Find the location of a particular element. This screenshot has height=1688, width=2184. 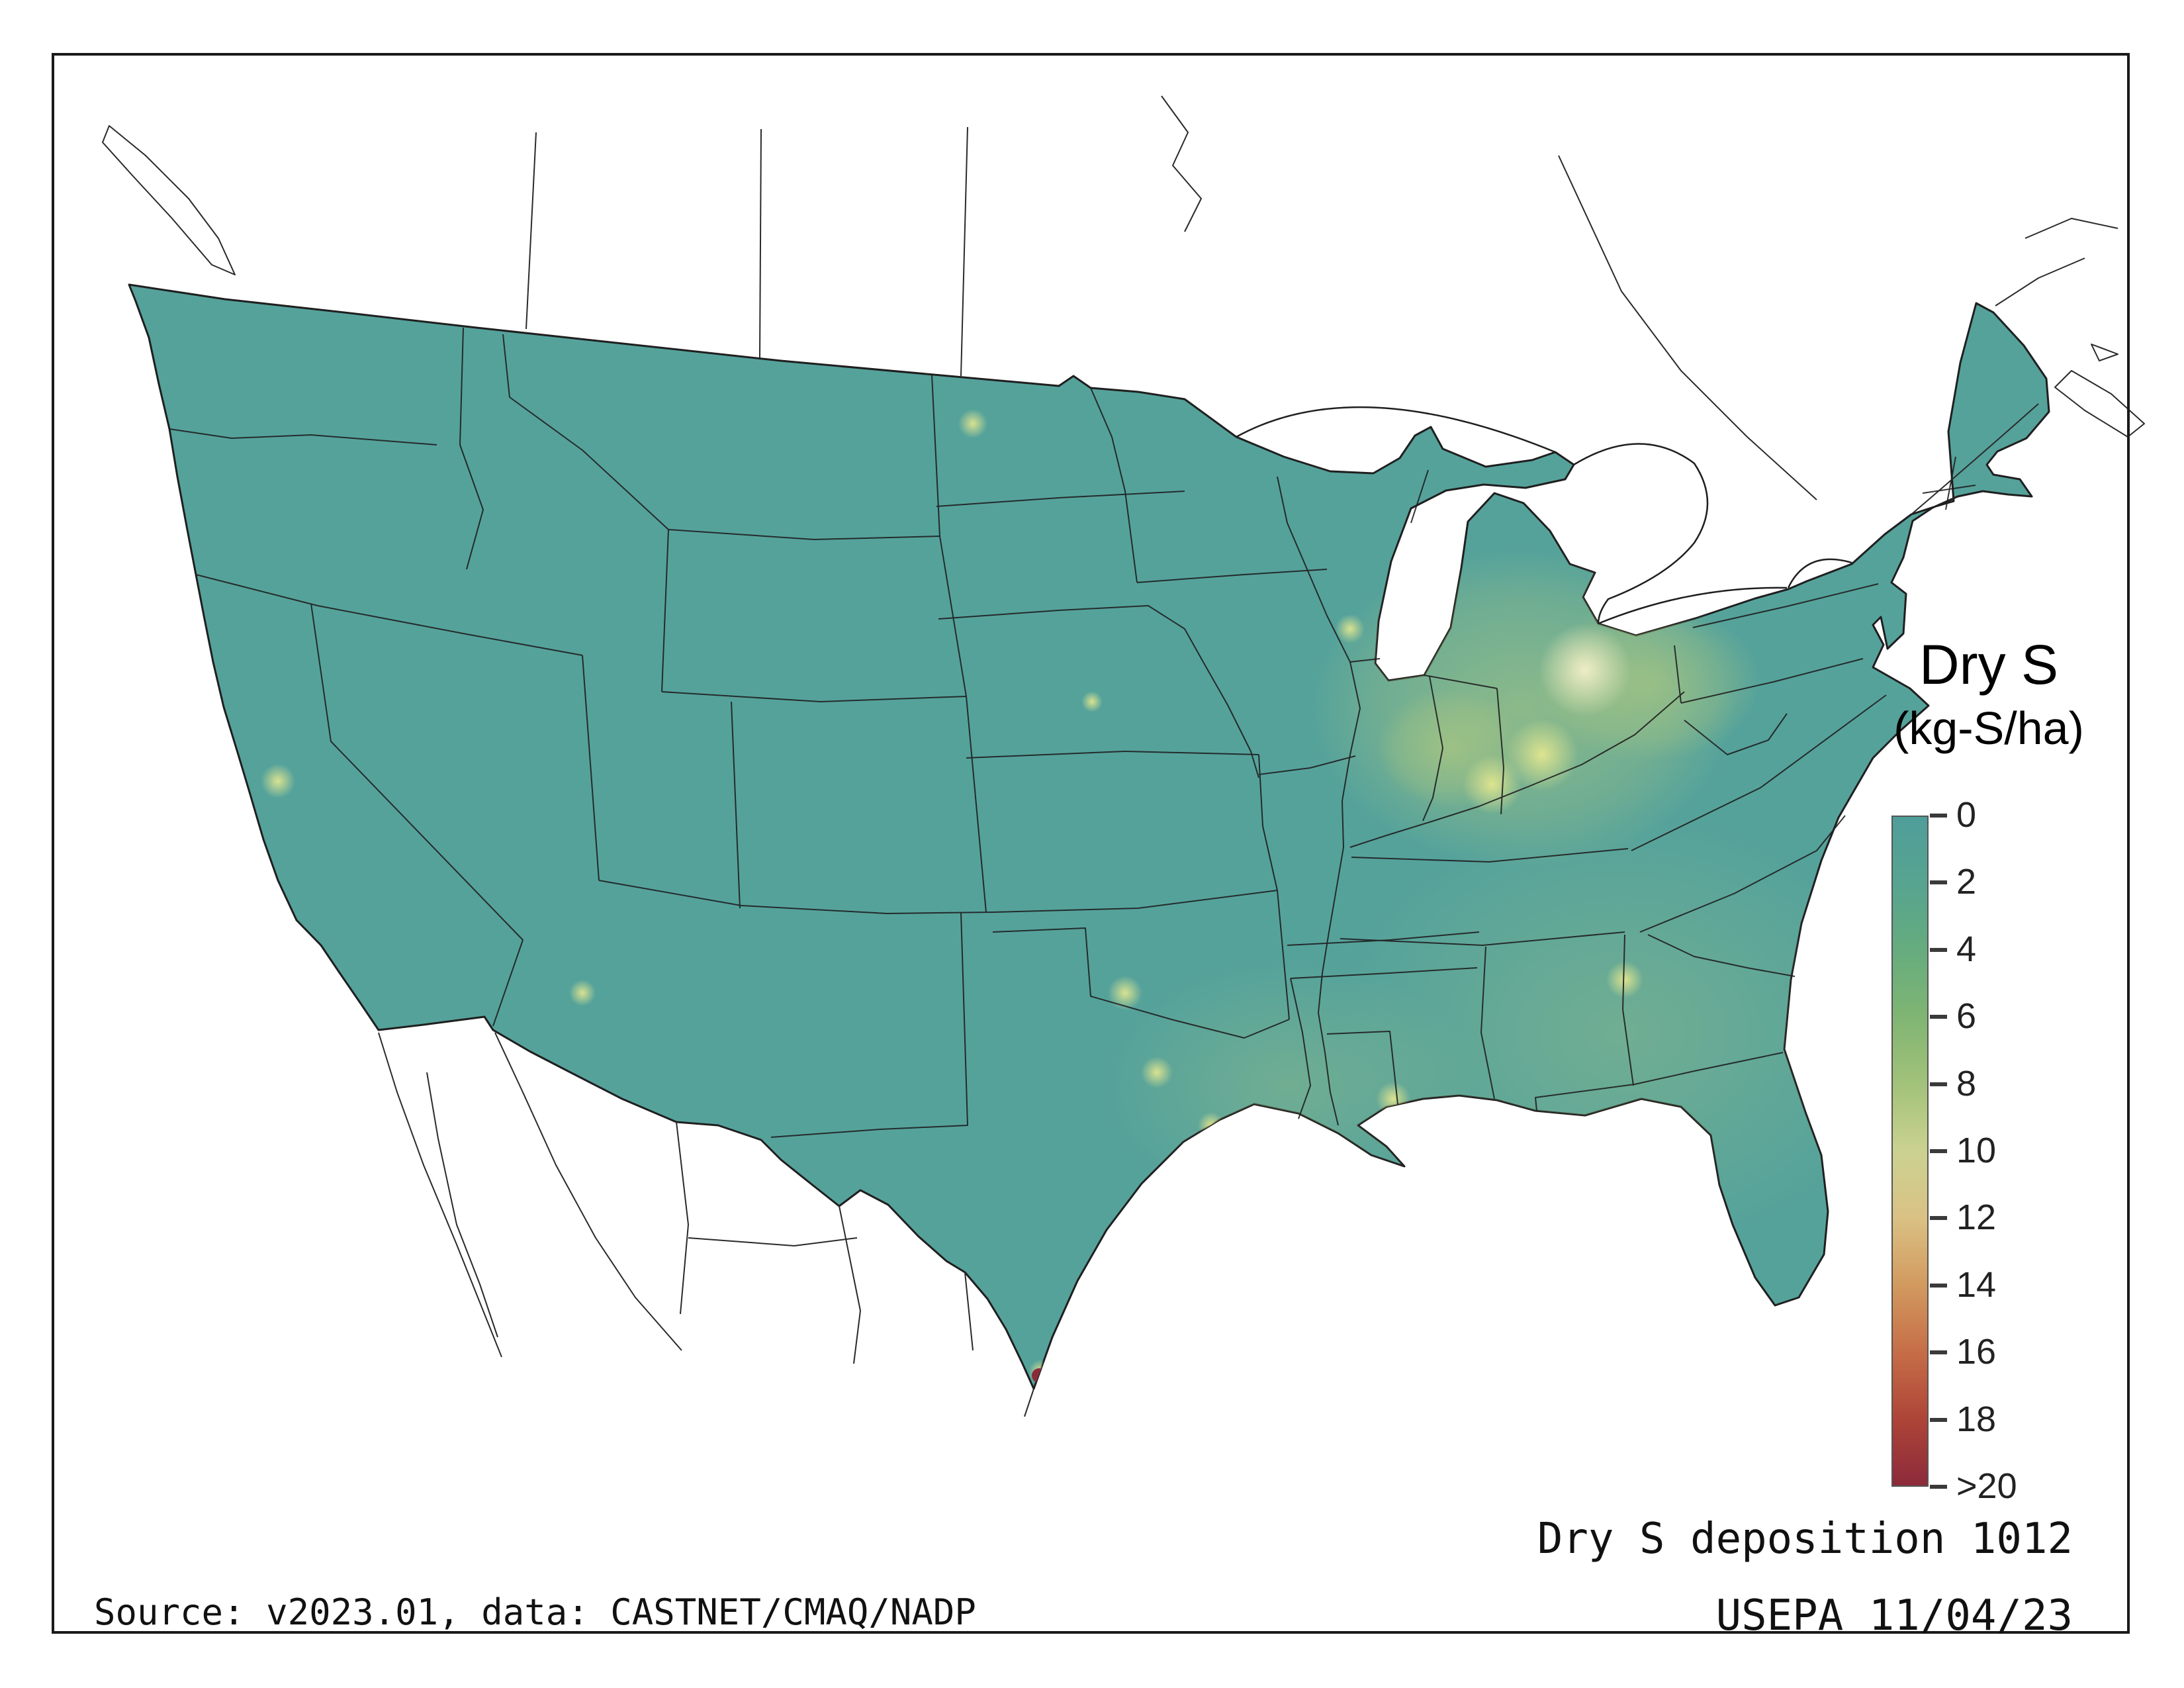

plains-dot is located at coordinates (1092, 701).